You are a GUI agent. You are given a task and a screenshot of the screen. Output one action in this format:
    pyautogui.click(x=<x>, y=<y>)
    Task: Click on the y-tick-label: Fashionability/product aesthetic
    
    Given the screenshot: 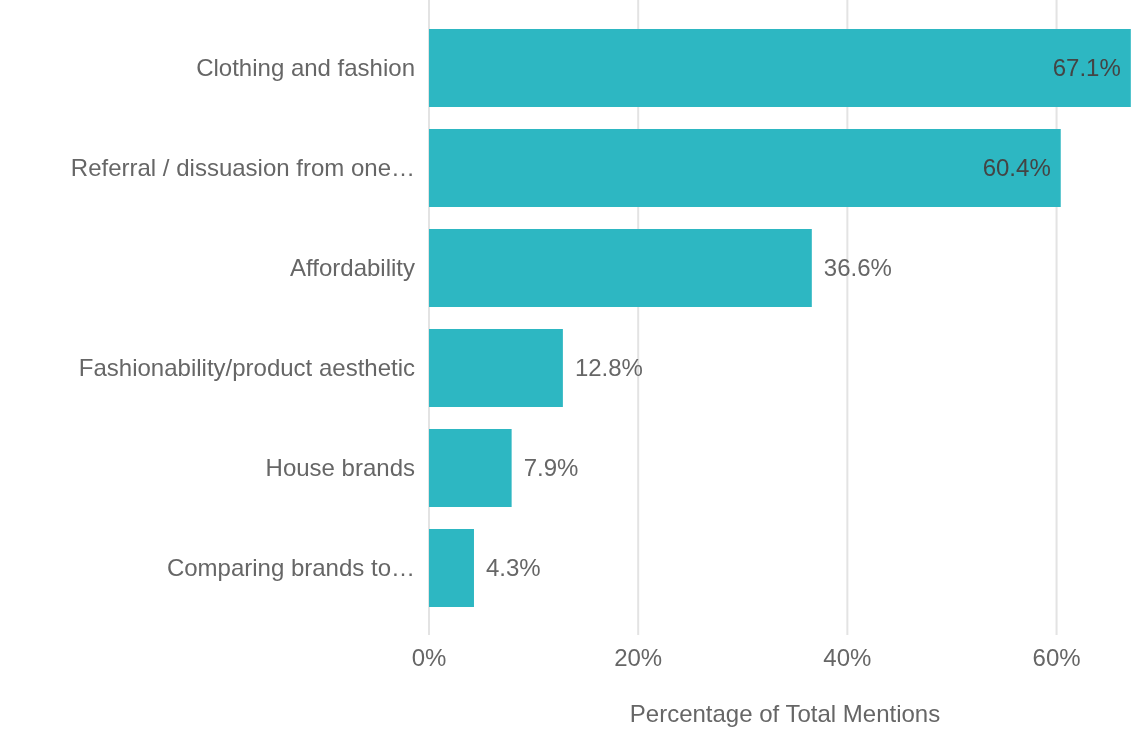 What is the action you would take?
    pyautogui.click(x=246, y=368)
    